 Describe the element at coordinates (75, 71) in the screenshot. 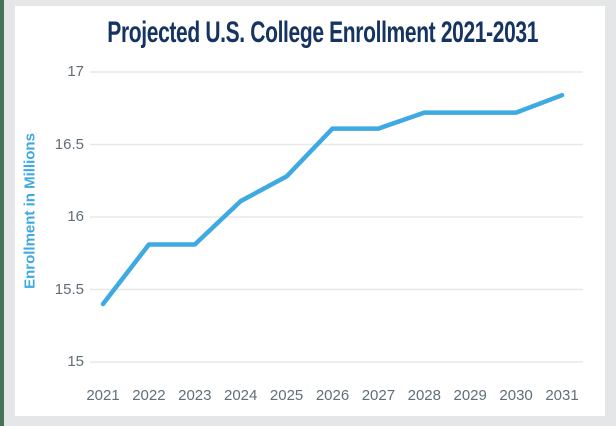

I see `y-tick-label: 17` at that location.